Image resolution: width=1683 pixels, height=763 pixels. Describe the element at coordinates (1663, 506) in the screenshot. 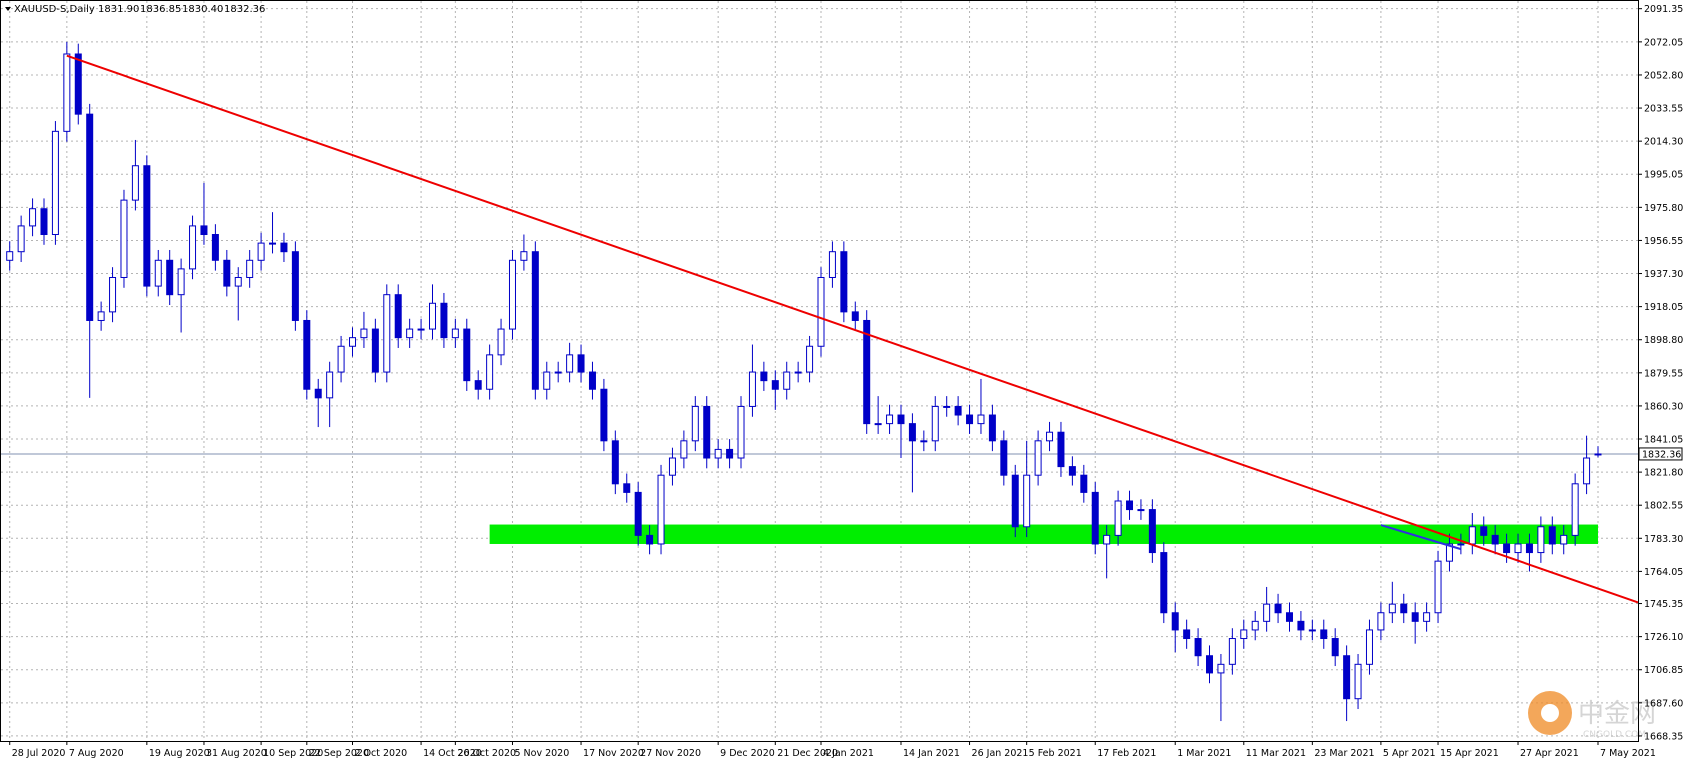

I see `y-tick-label: 1802.55` at that location.